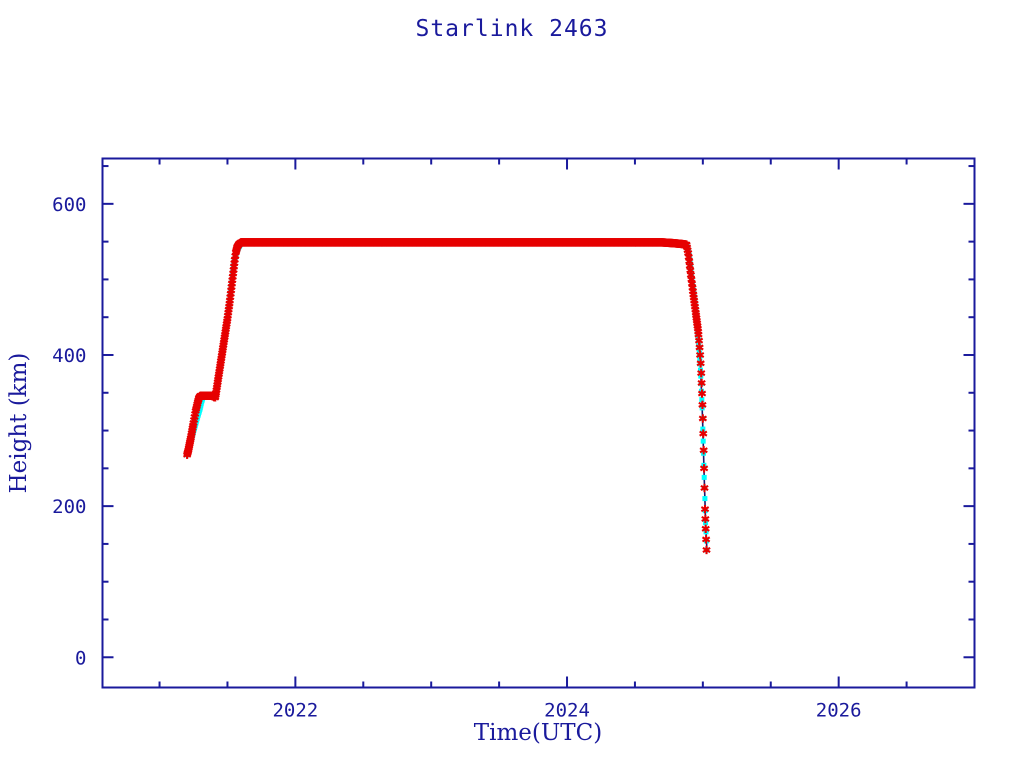  I want to click on y-tick-label: 200, so click(69, 507).